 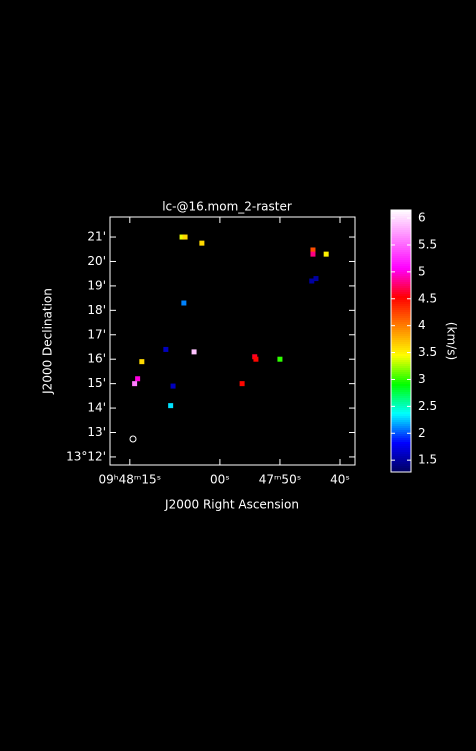 What do you see at coordinates (220, 480) in the screenshot?
I see `x-tick-label: 00ˢ` at bounding box center [220, 480].